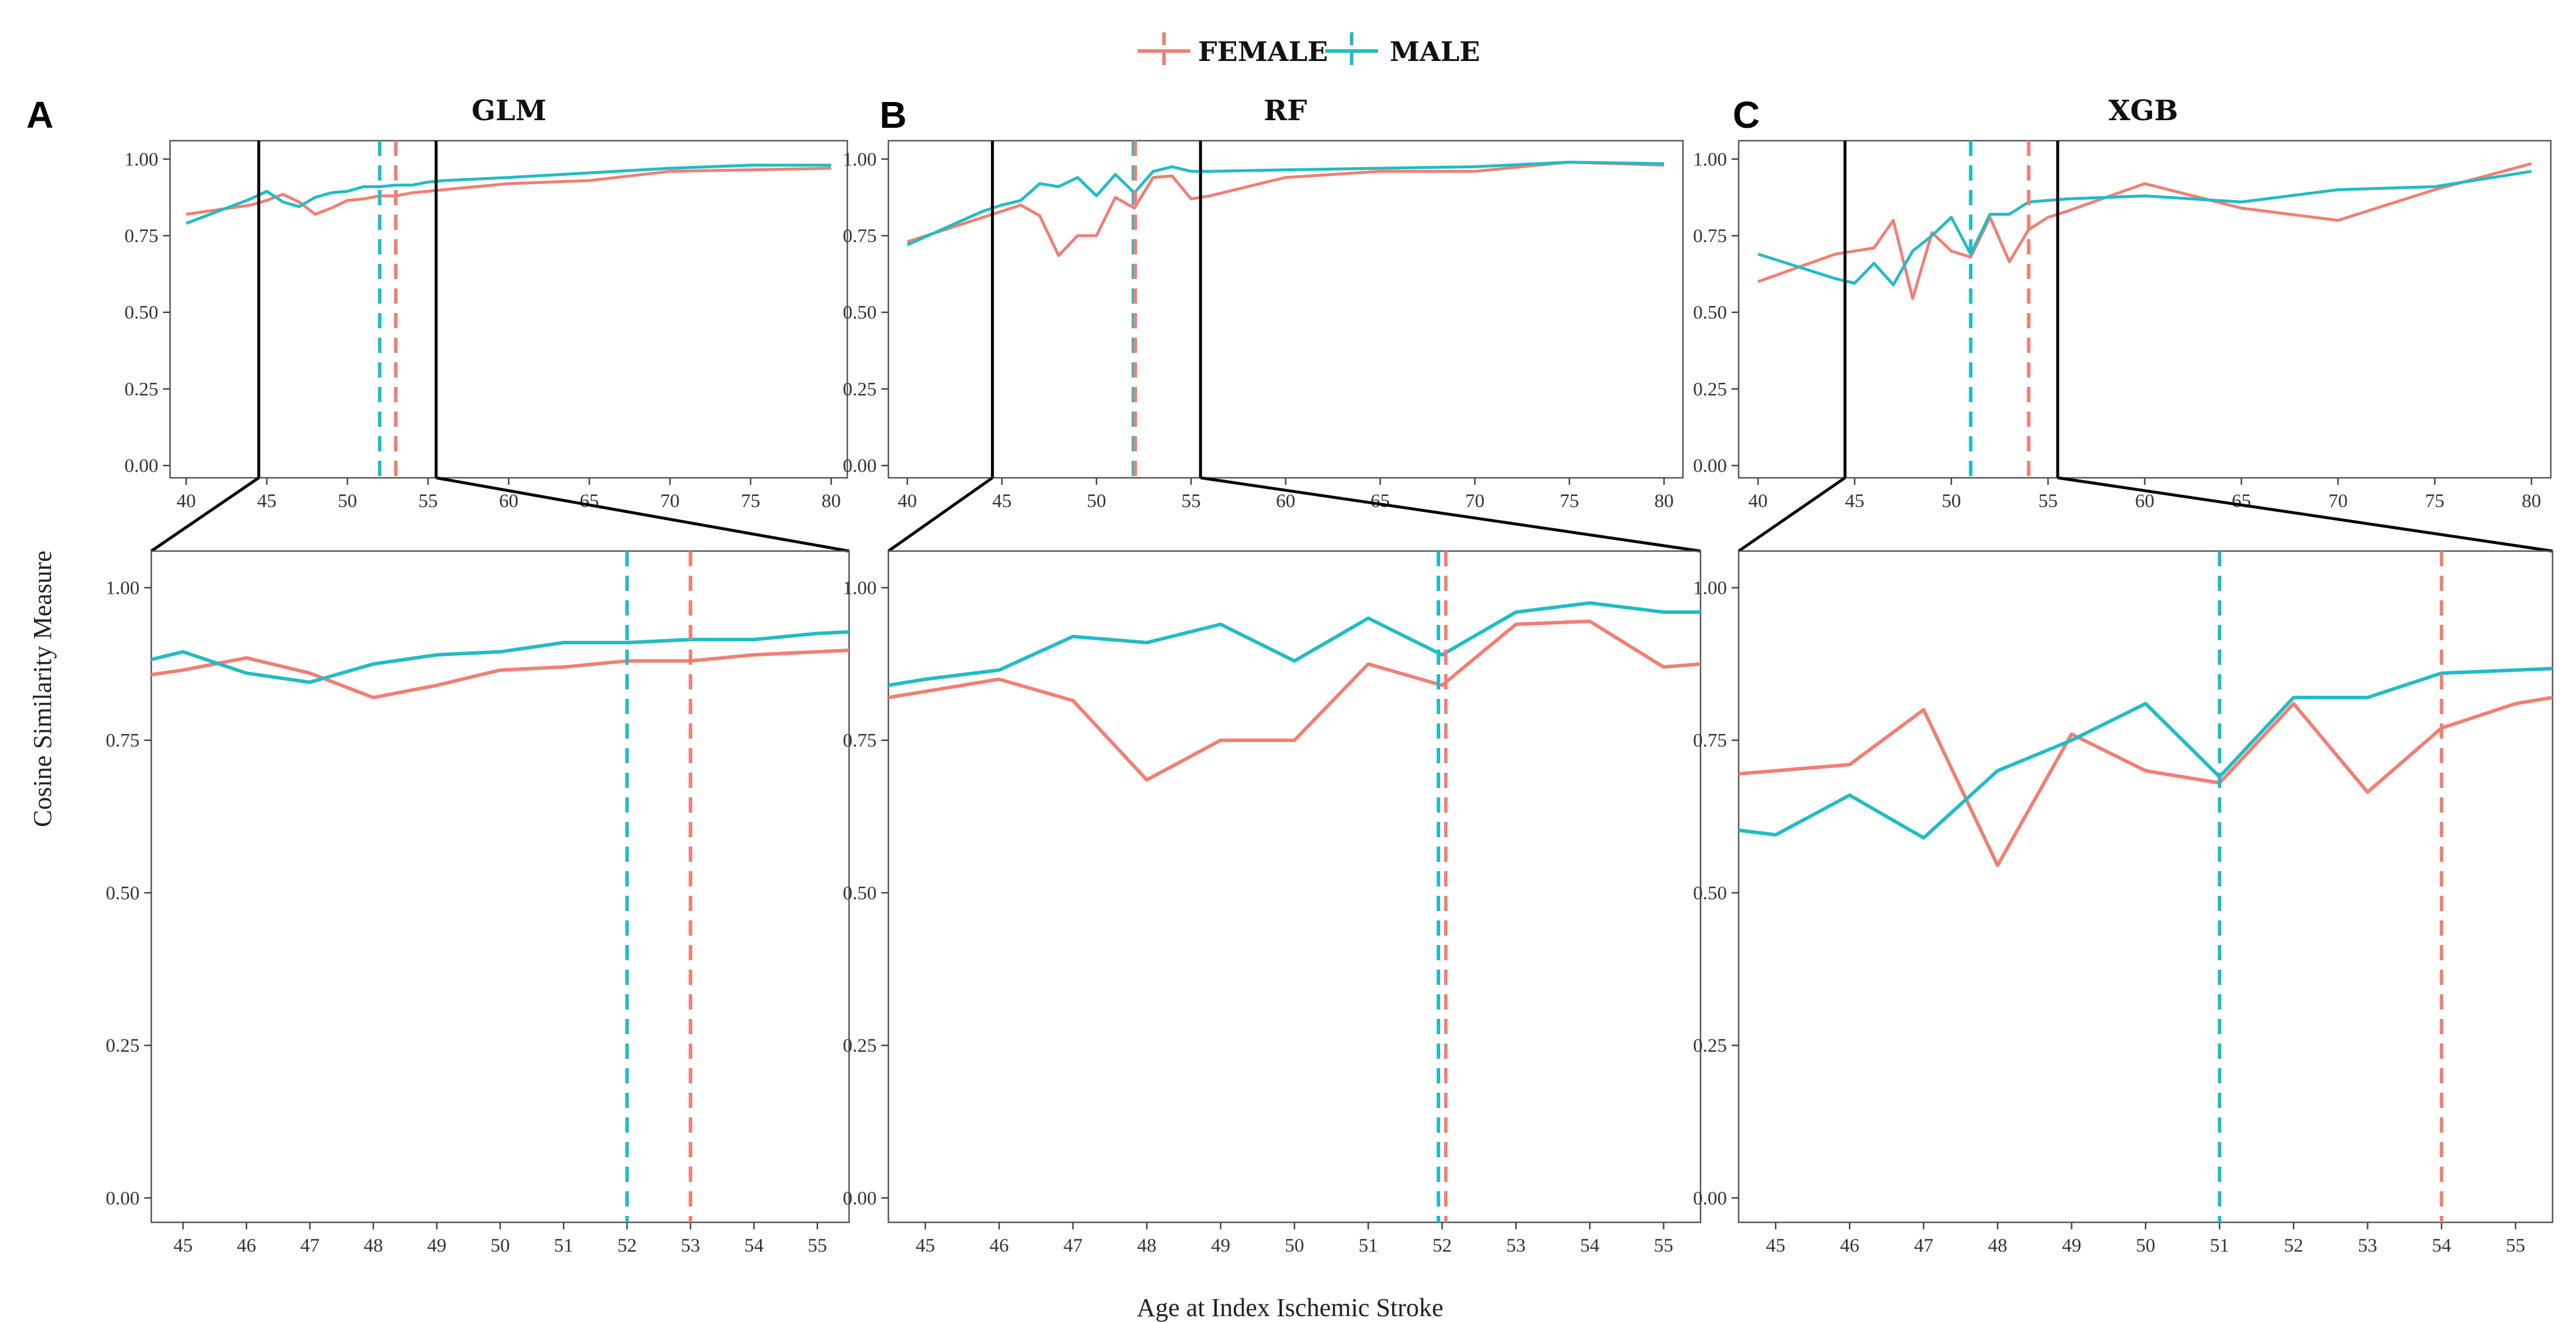  I want to click on y-axis-label: Cosine Similarity Measure, so click(42, 689).